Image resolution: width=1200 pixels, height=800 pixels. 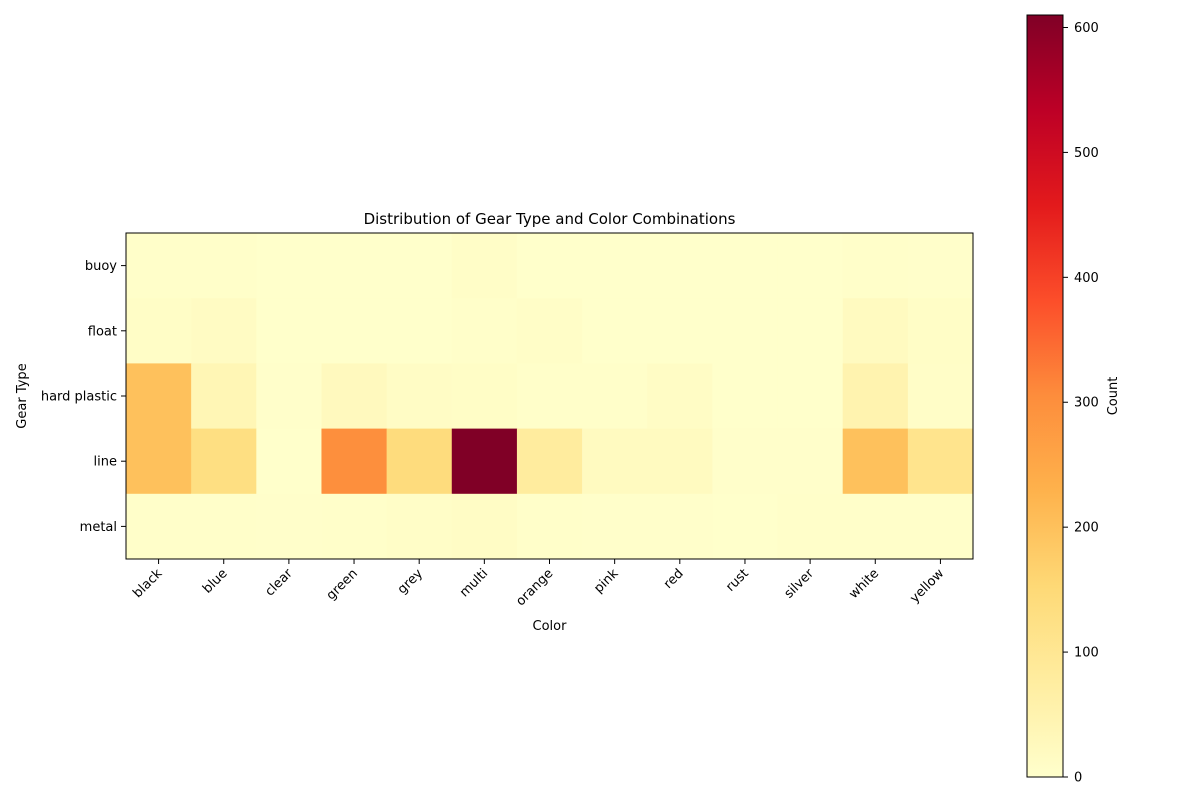 I want to click on x-tick-label: silver, so click(x=800, y=584).